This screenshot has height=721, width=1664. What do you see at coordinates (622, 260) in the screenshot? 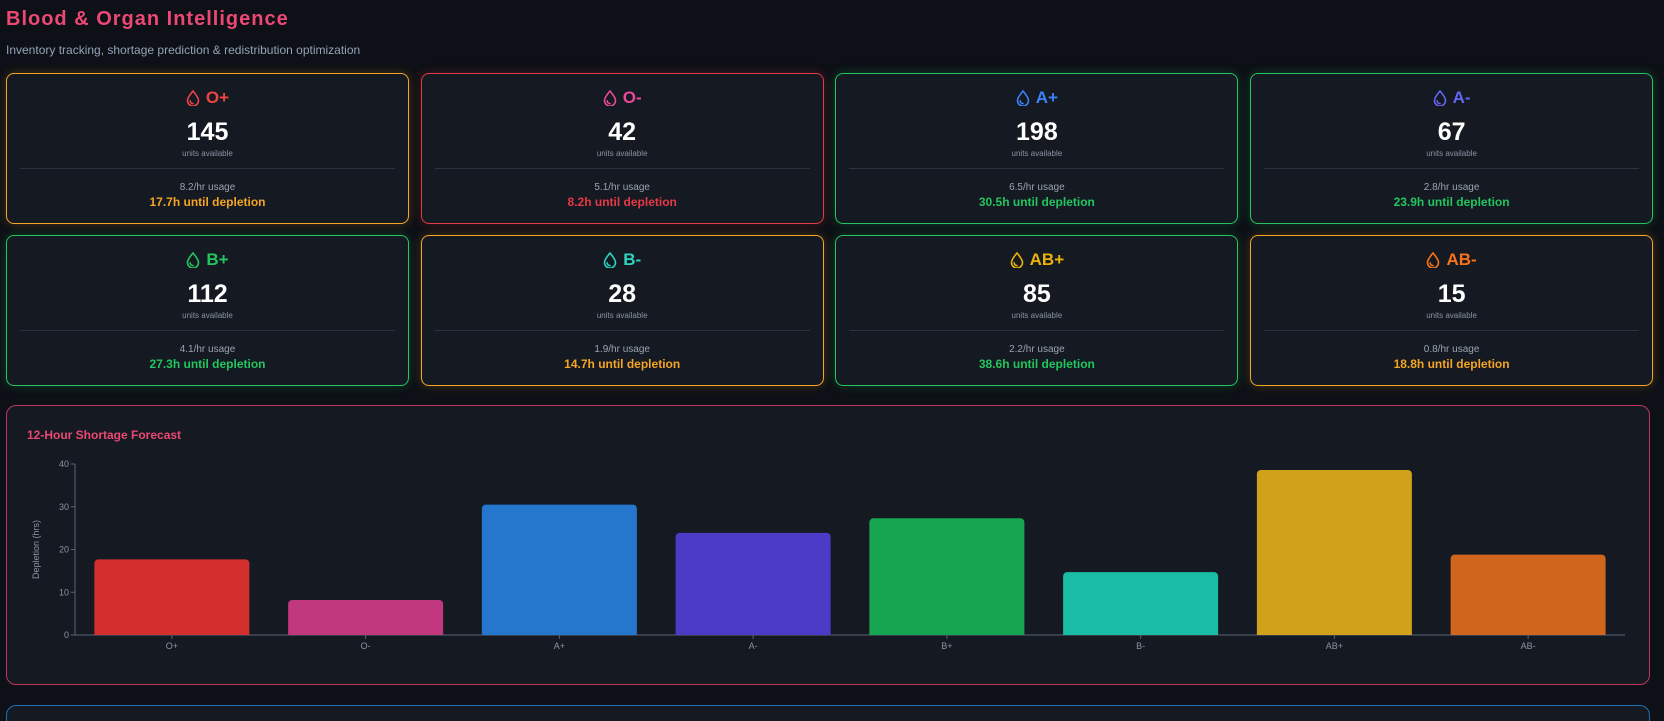
I see `blood-type-heading: B-` at bounding box center [622, 260].